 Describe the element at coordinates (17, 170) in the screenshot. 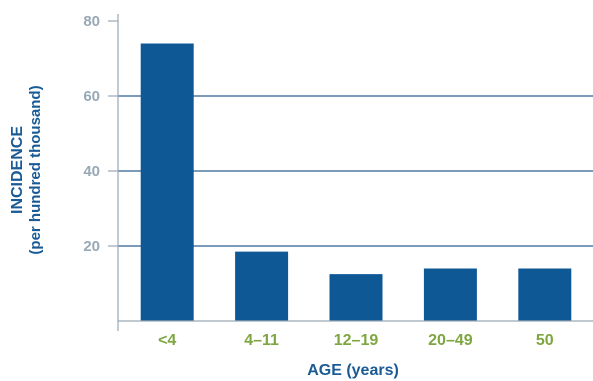

I see `y-axis-title: INCIDENCE` at that location.